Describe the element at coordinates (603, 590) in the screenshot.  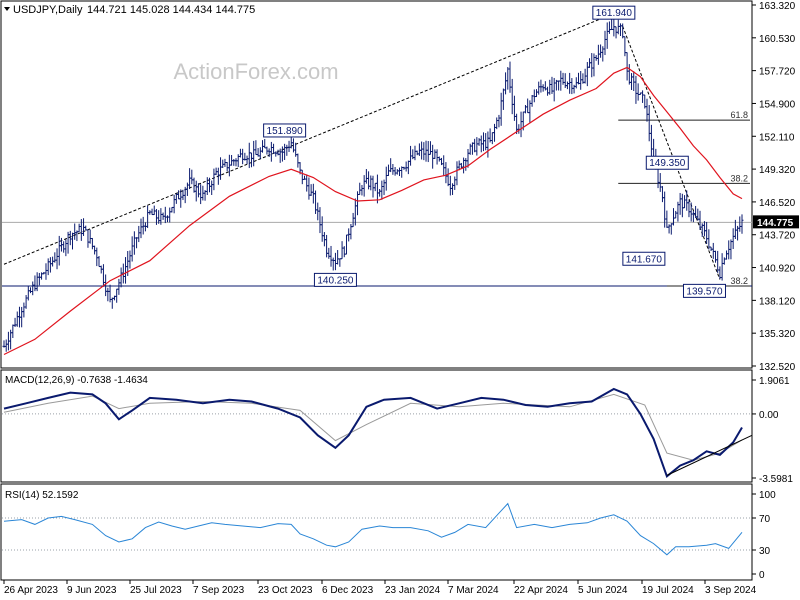
I see `x-tick-label: 5 Jun 2024` at that location.